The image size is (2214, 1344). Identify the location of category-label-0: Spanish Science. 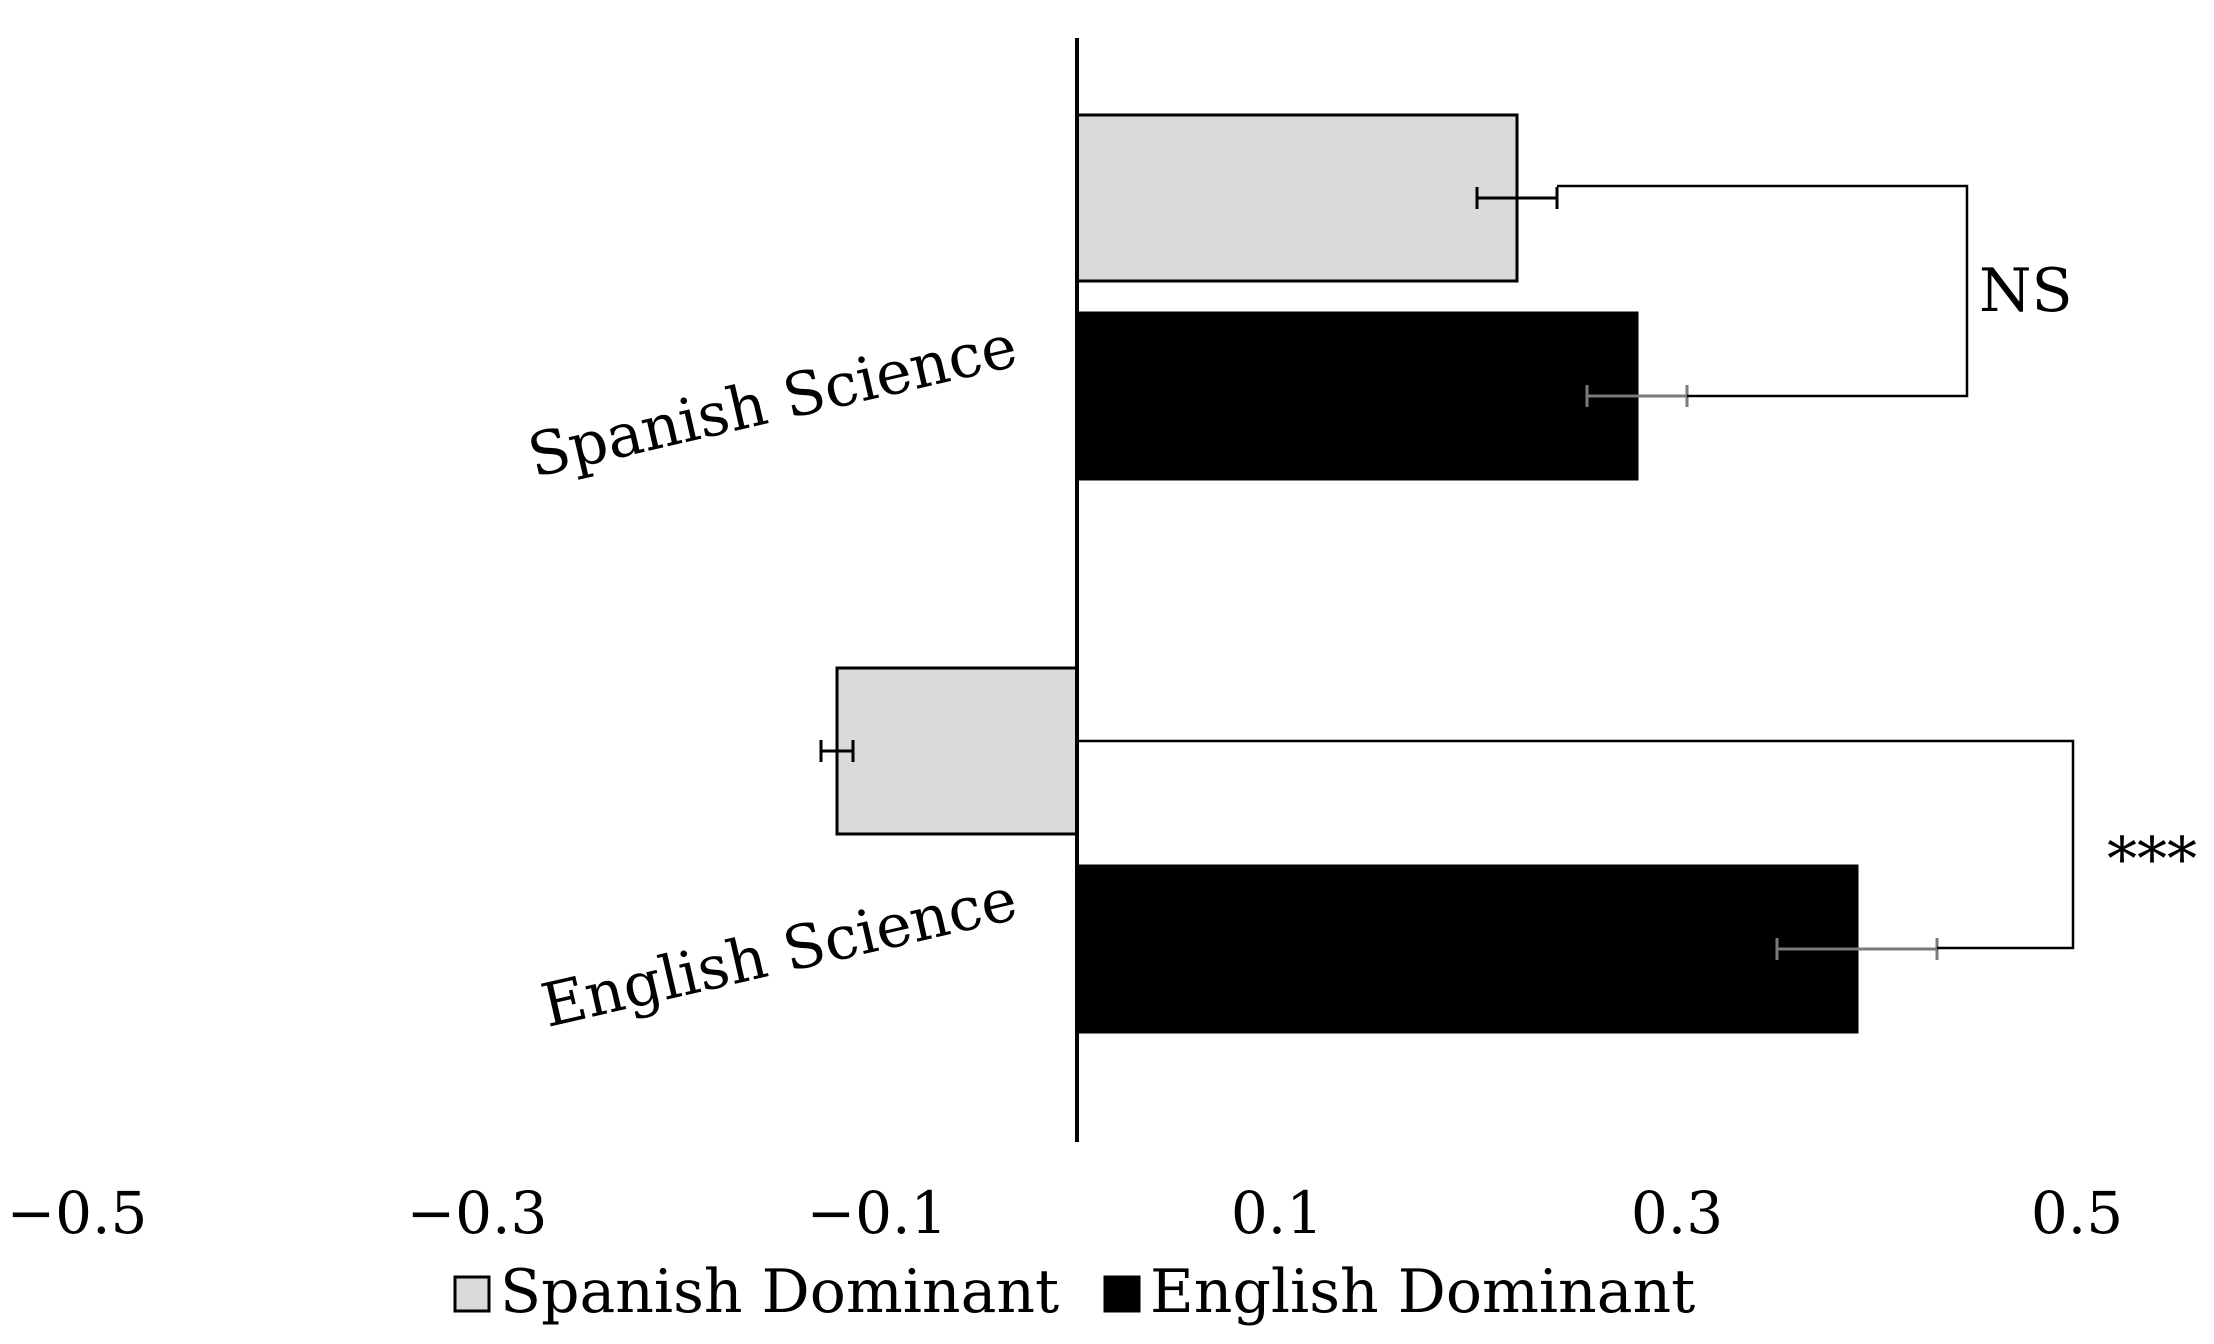
(773, 401).